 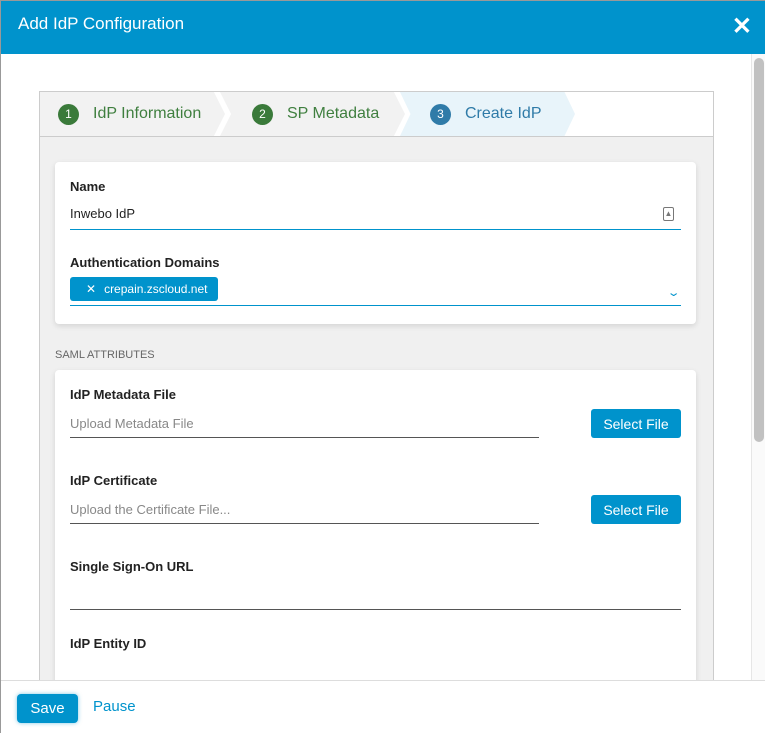 I want to click on step-number: 2, so click(x=262, y=114).